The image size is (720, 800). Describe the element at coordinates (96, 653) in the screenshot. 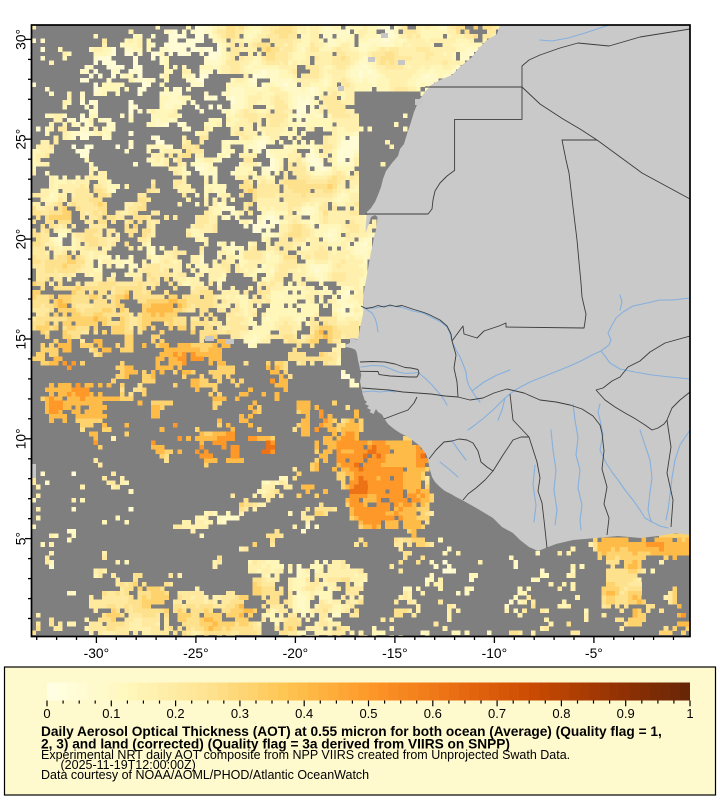

I see `svg-text: -30°` at that location.